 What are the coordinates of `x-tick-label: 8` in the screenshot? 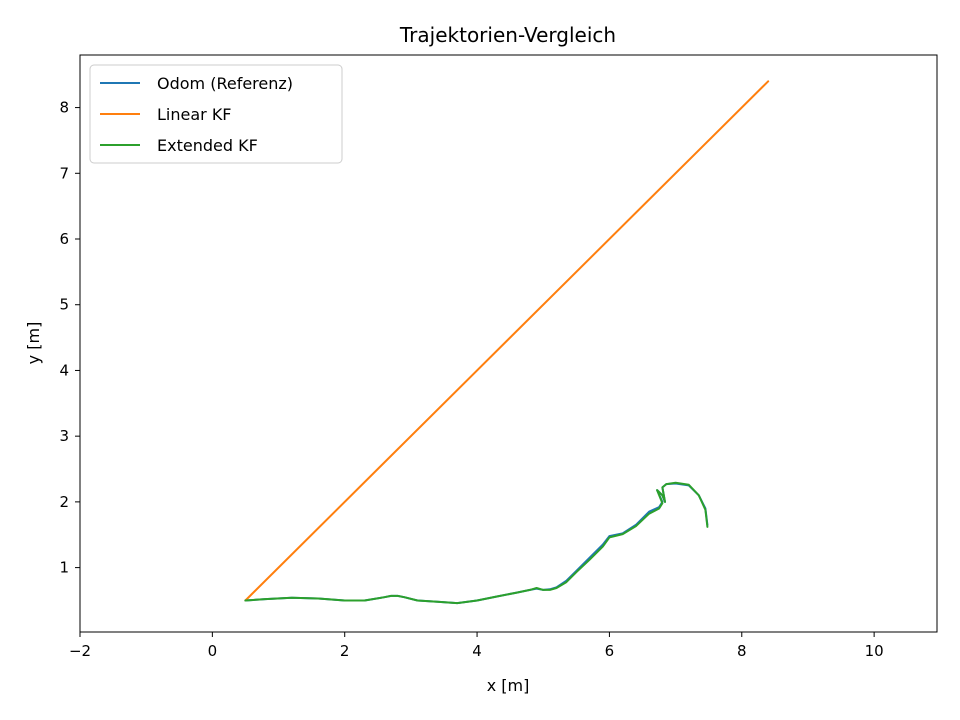 It's located at (742, 651).